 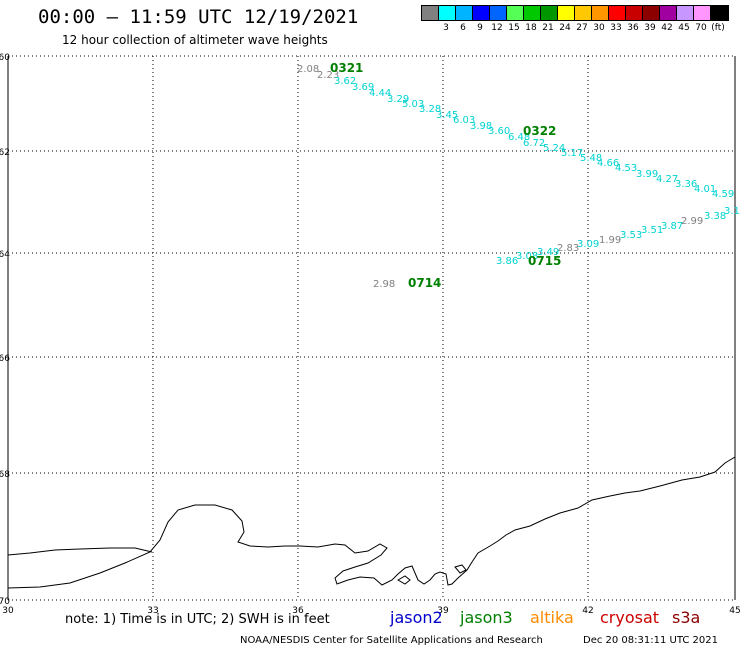 I want to click on wave-height-value: 4.44, so click(x=380, y=93).